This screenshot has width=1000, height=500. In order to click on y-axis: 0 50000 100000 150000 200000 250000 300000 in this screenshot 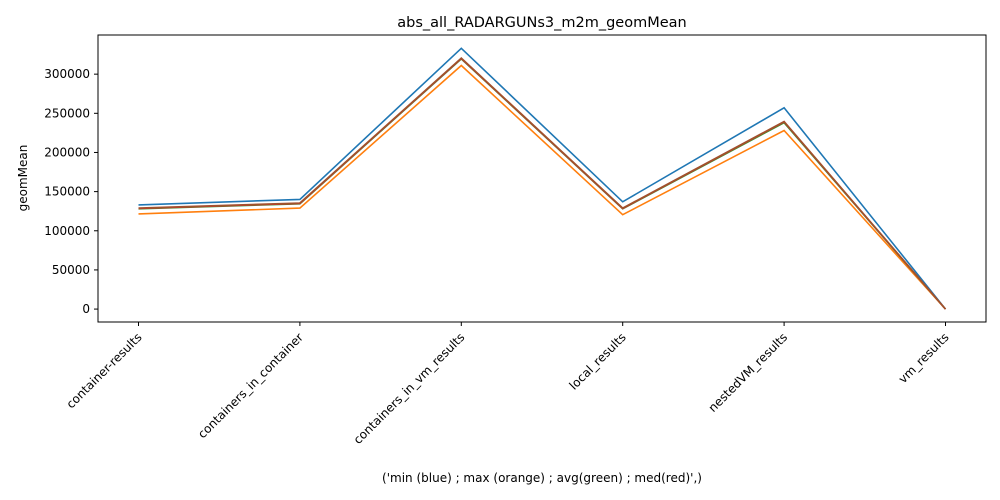, I will do `click(71, 191)`.